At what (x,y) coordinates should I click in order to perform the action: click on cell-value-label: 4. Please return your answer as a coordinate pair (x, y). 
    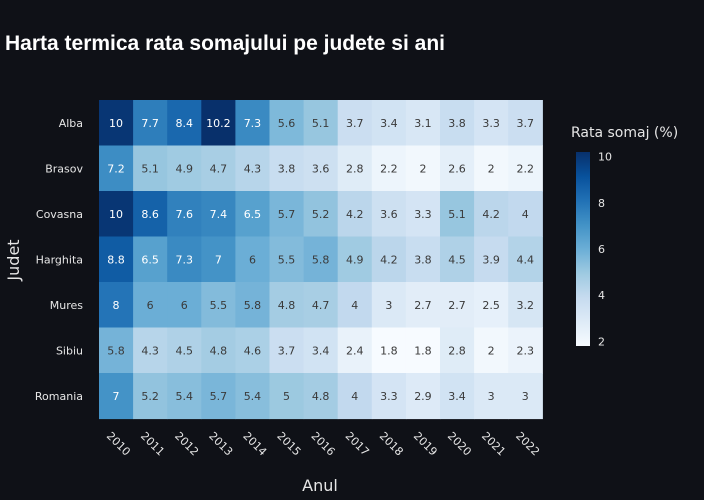
    Looking at the image, I should click on (525, 214).